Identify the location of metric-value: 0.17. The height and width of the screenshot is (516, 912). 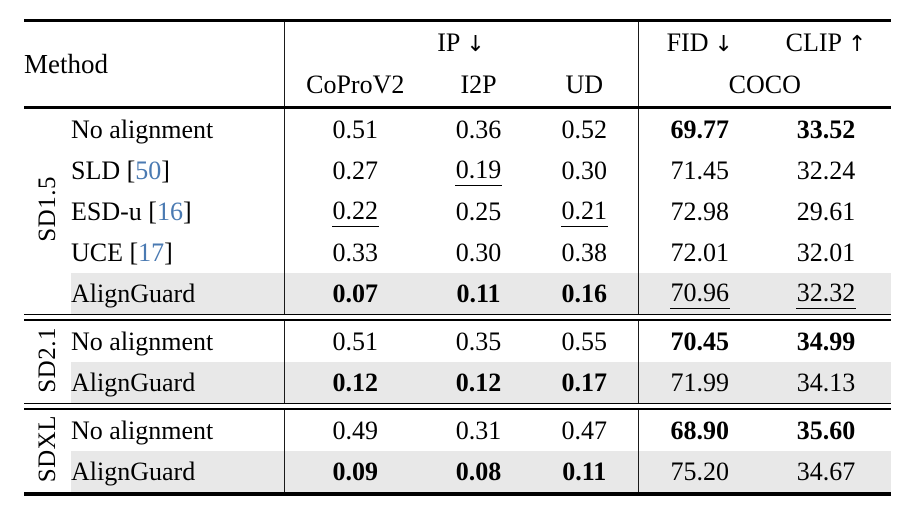
(584, 382).